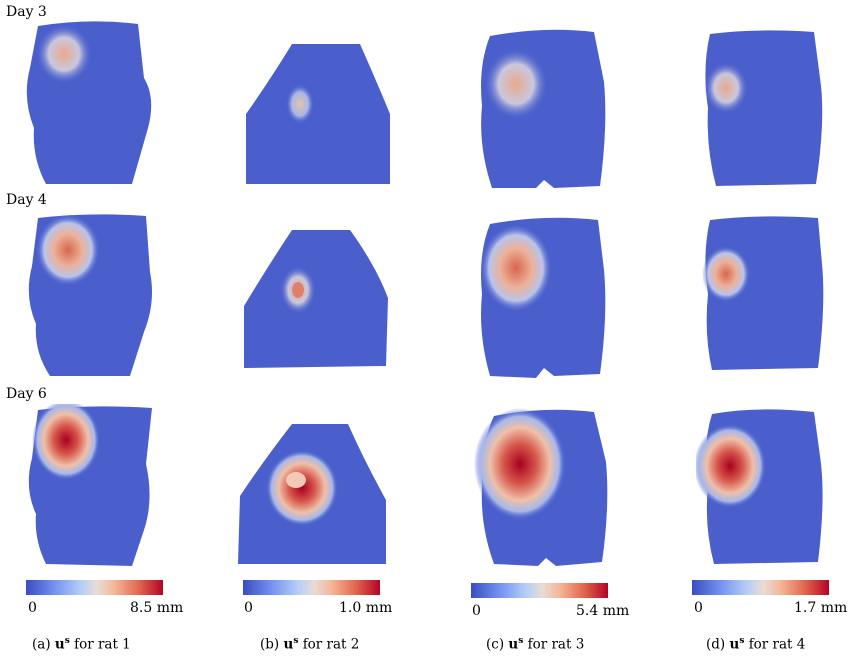 This screenshot has width=854, height=660. What do you see at coordinates (270, 644) in the screenshot?
I see `caption-rat2-prefix: (b)` at bounding box center [270, 644].